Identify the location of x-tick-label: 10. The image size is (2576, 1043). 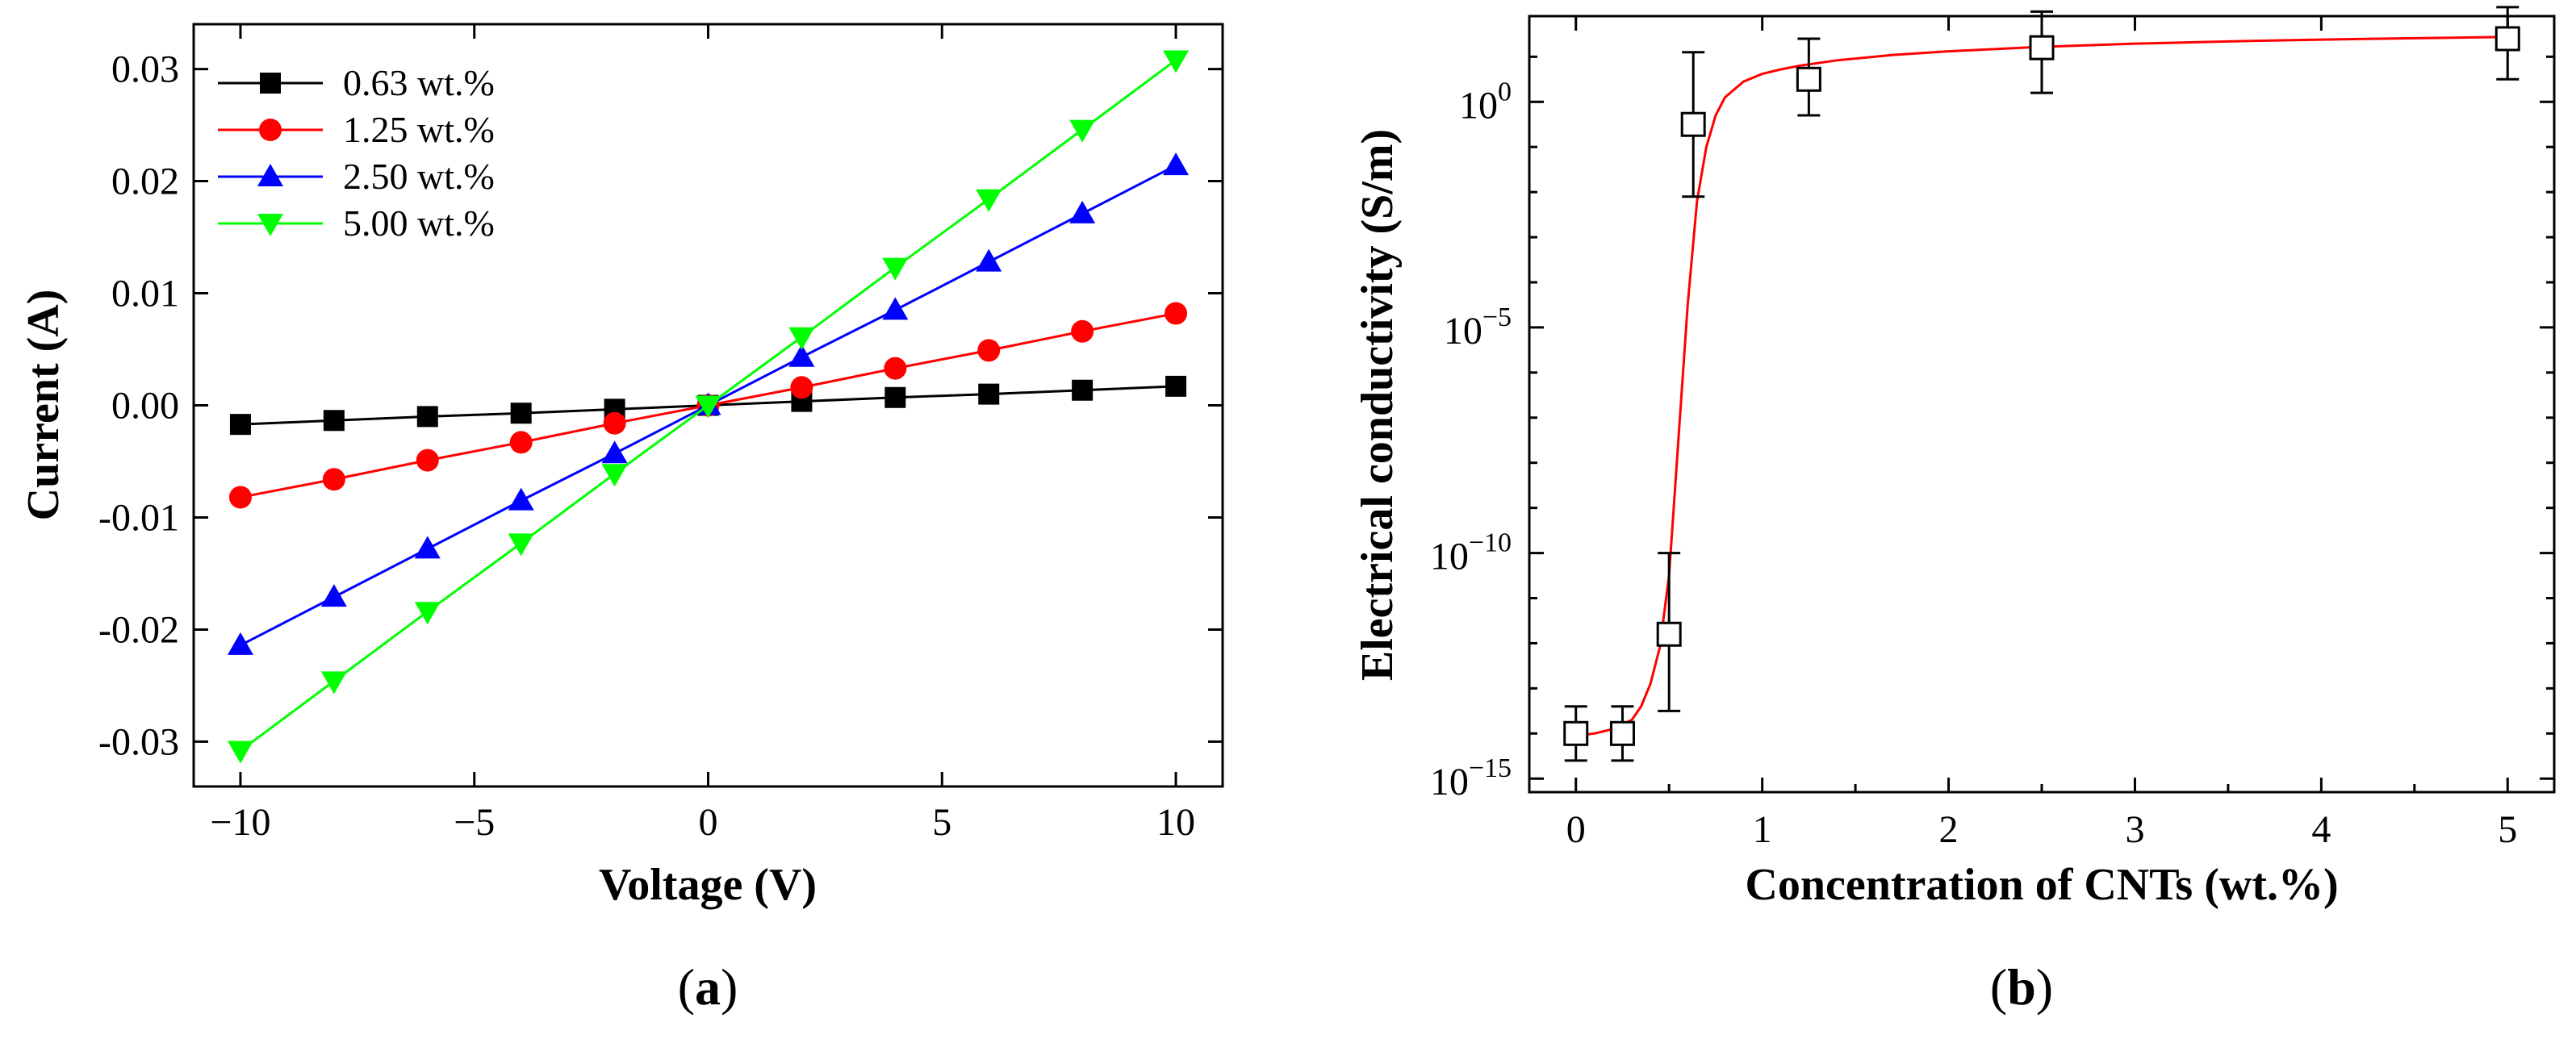
(1175, 822).